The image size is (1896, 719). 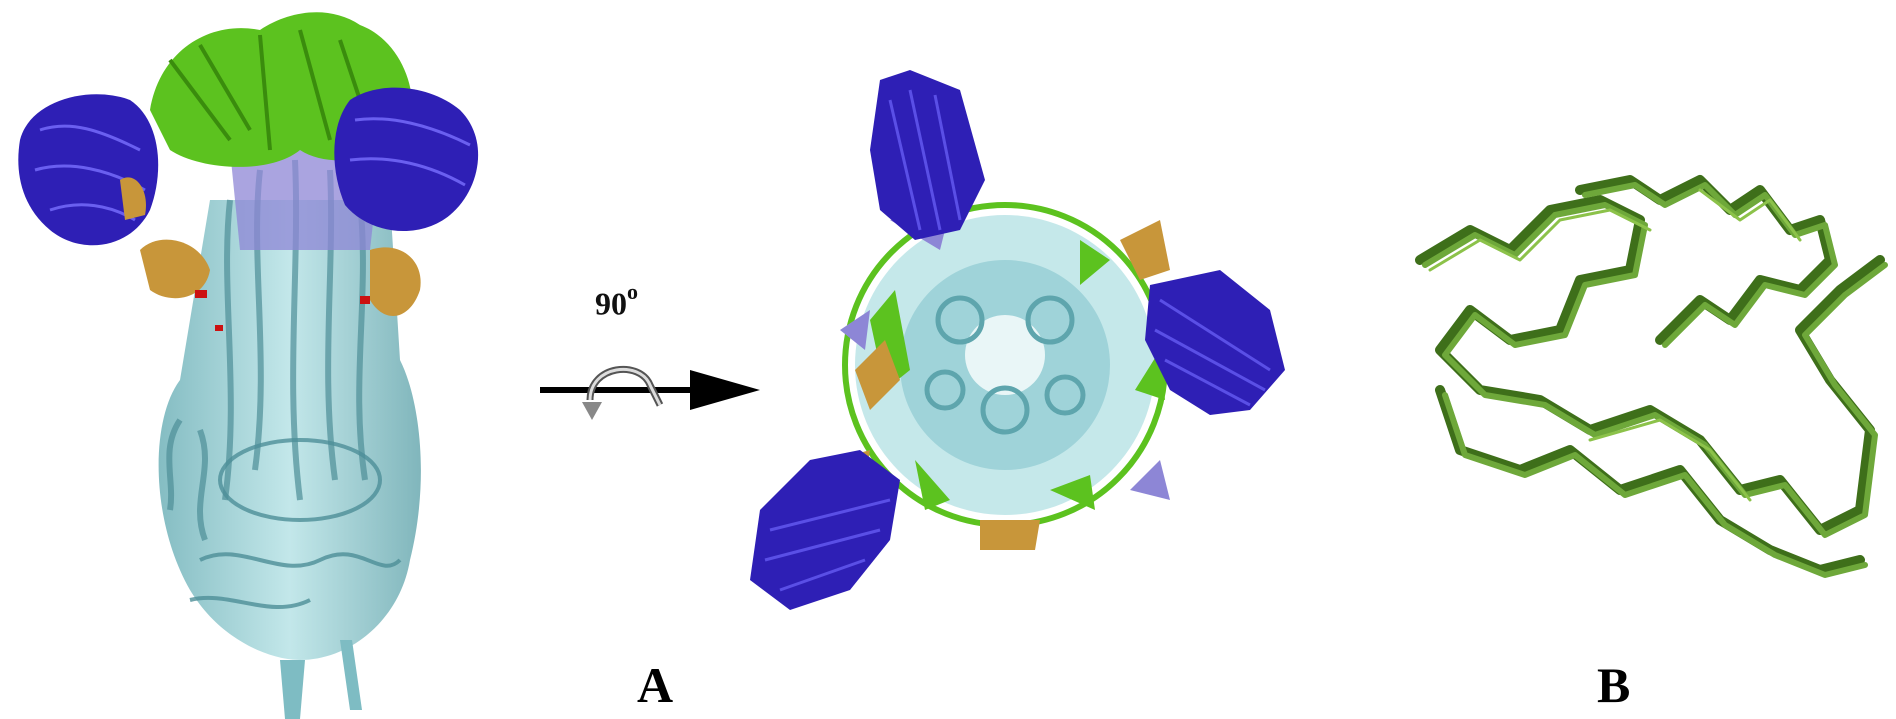 I want to click on blue-domain-top, so click(x=927, y=155).